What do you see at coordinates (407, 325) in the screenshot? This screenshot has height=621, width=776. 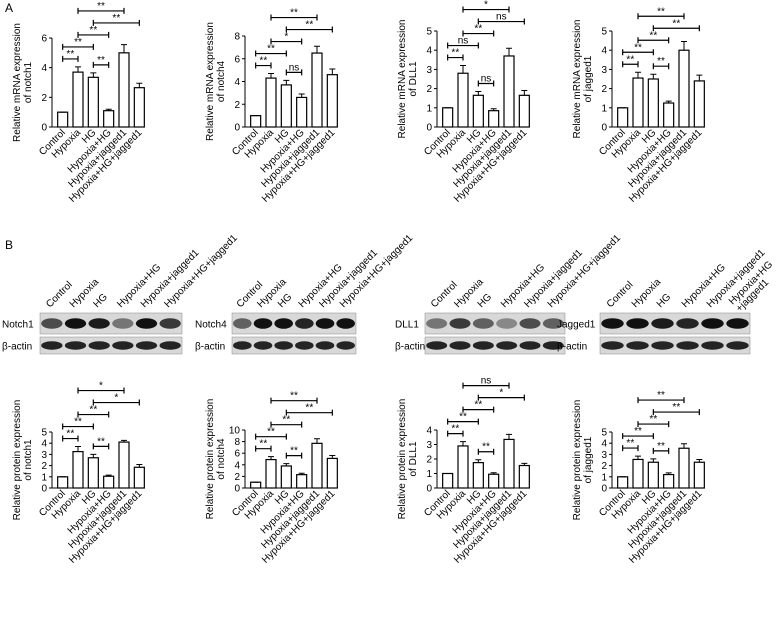 I see `blot-row-label: DLL1` at bounding box center [407, 325].